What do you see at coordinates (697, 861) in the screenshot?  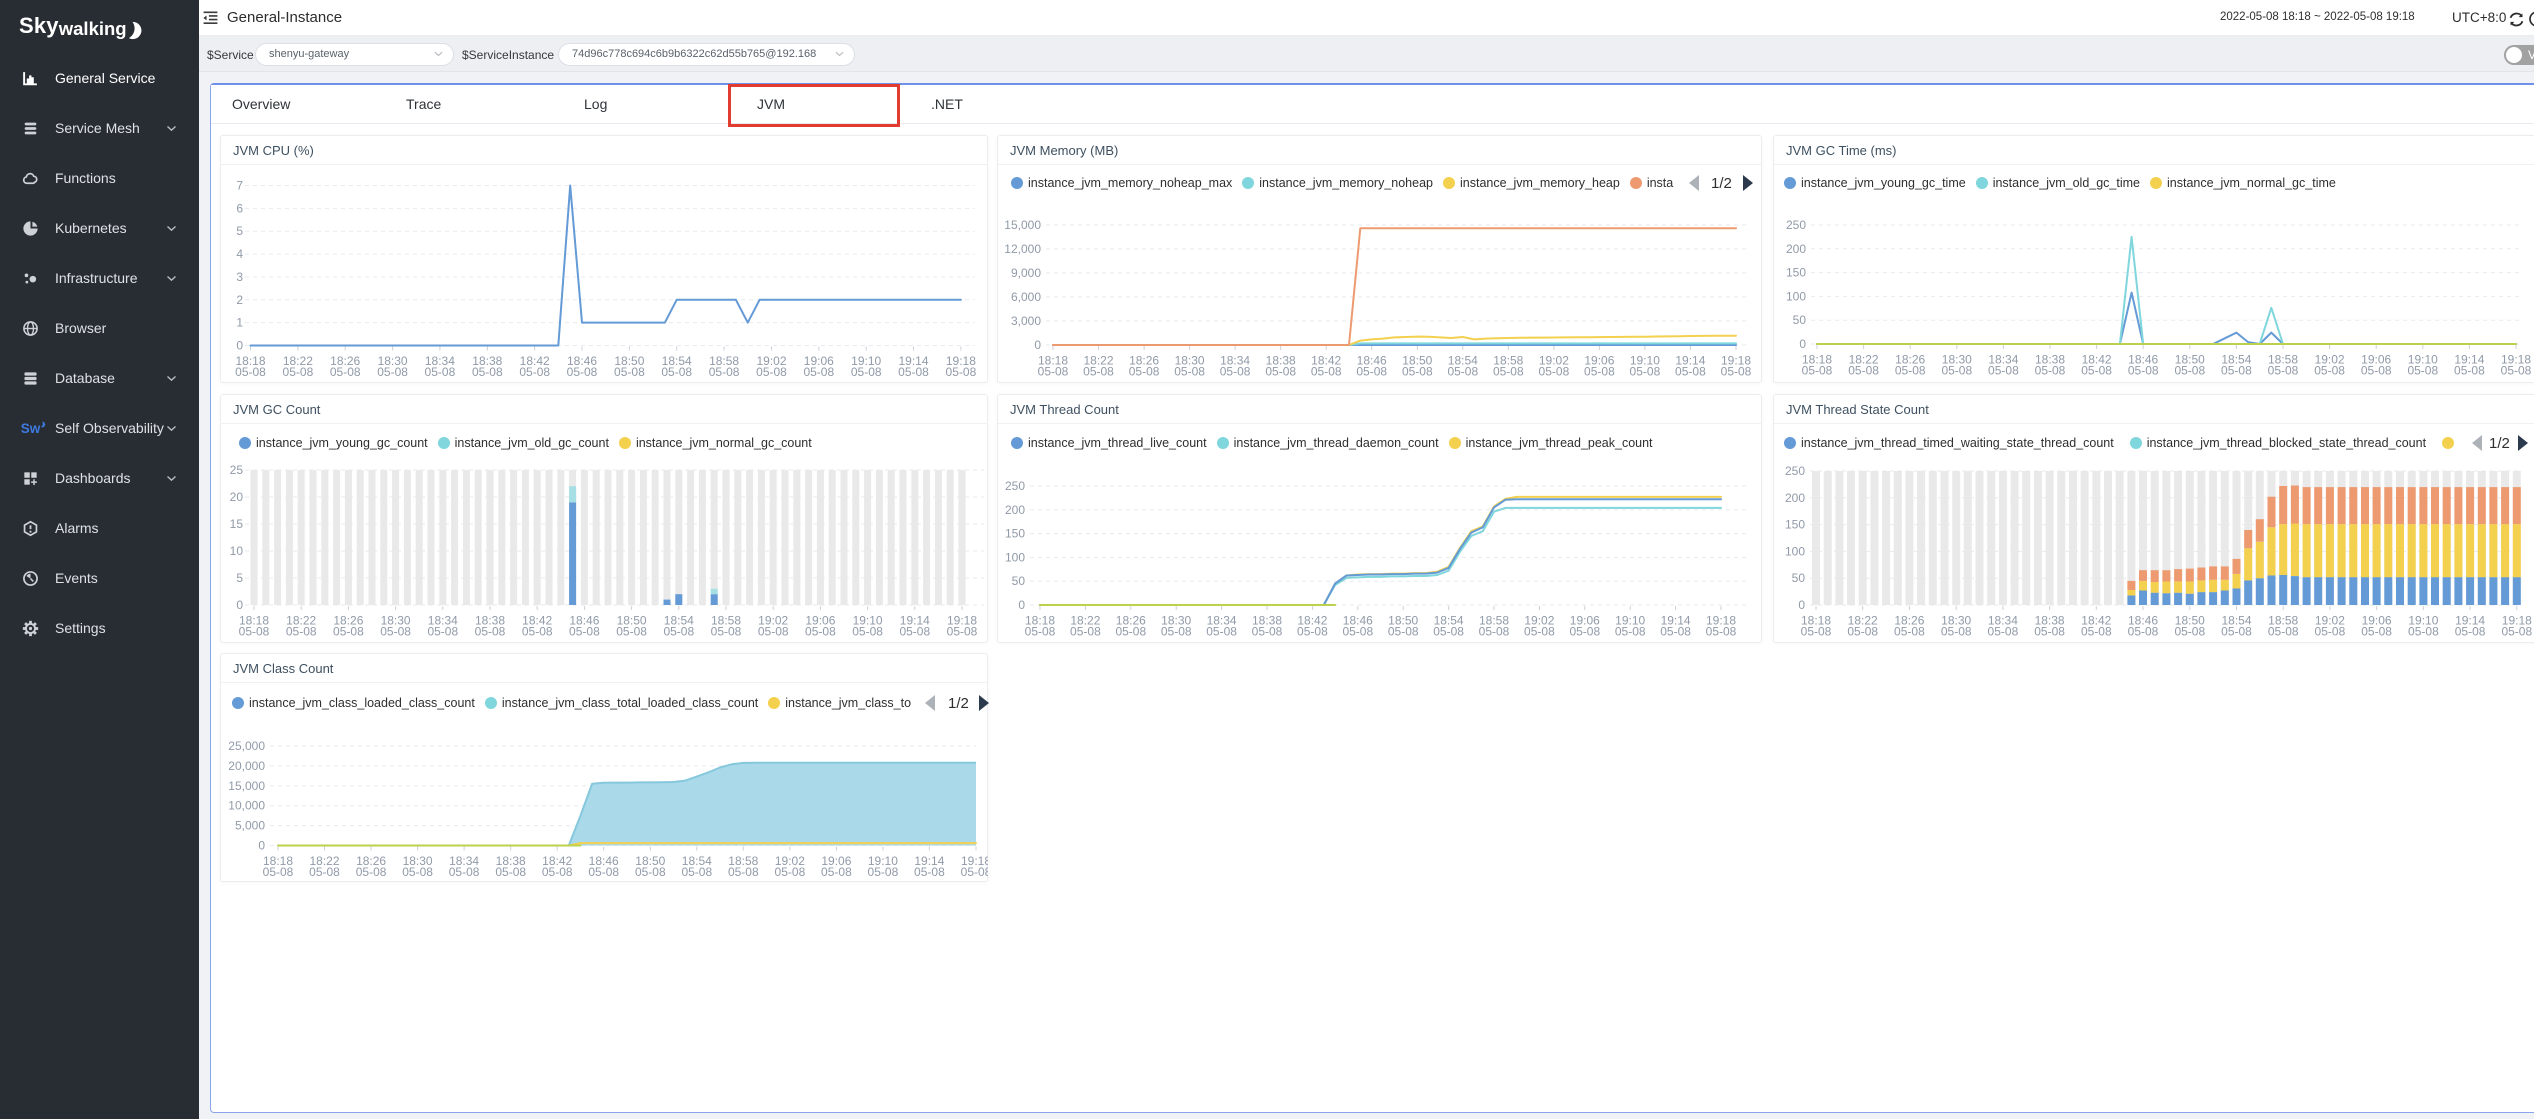 I see `svg-text: 18:54` at bounding box center [697, 861].